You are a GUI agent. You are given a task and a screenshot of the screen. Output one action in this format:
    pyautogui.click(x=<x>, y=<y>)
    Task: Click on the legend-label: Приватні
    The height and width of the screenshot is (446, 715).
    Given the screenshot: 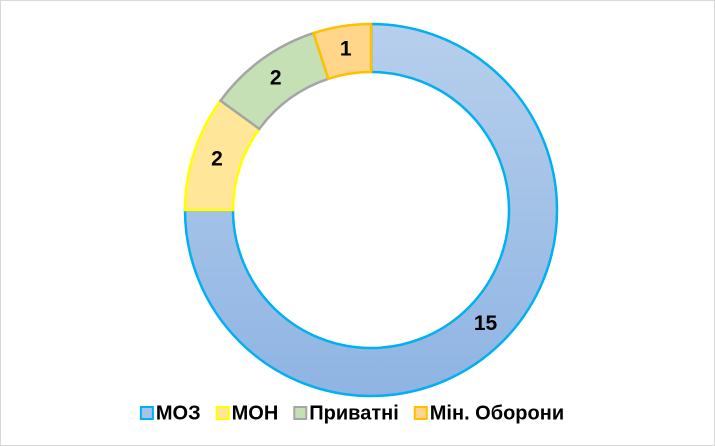 What is the action you would take?
    pyautogui.click(x=353, y=413)
    